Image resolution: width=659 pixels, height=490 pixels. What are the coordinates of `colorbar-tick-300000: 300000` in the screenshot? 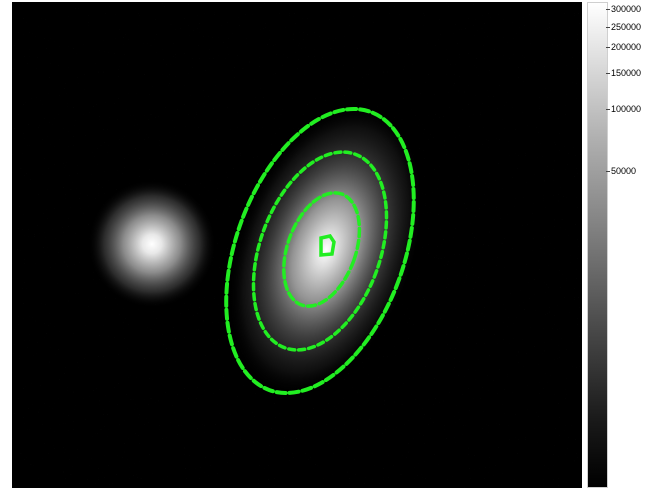 It's located at (626, 9).